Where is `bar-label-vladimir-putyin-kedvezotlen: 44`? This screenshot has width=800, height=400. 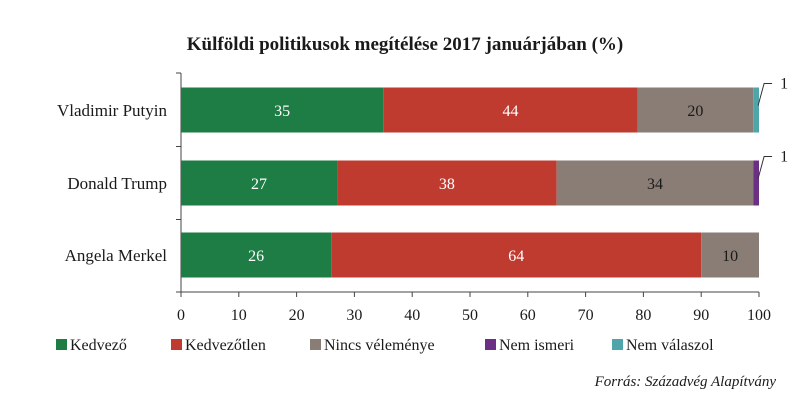
bar-label-vladimir-putyin-kedvezotlen: 44 is located at coordinates (510, 111).